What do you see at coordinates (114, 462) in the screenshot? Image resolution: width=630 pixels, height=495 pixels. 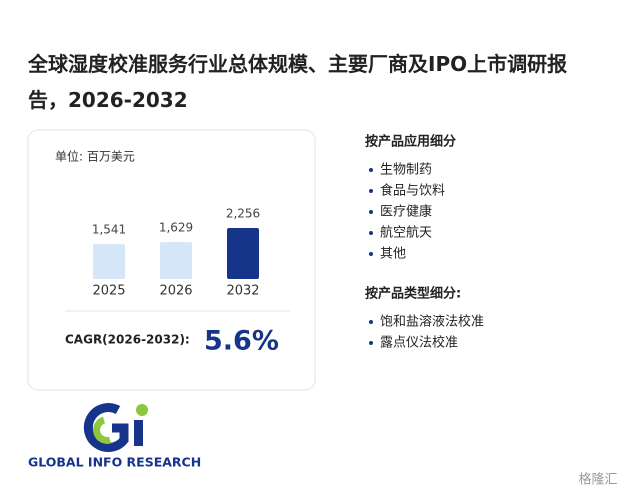 I see `logo-text: GLOBAL INFO RESEARCH` at bounding box center [114, 462].